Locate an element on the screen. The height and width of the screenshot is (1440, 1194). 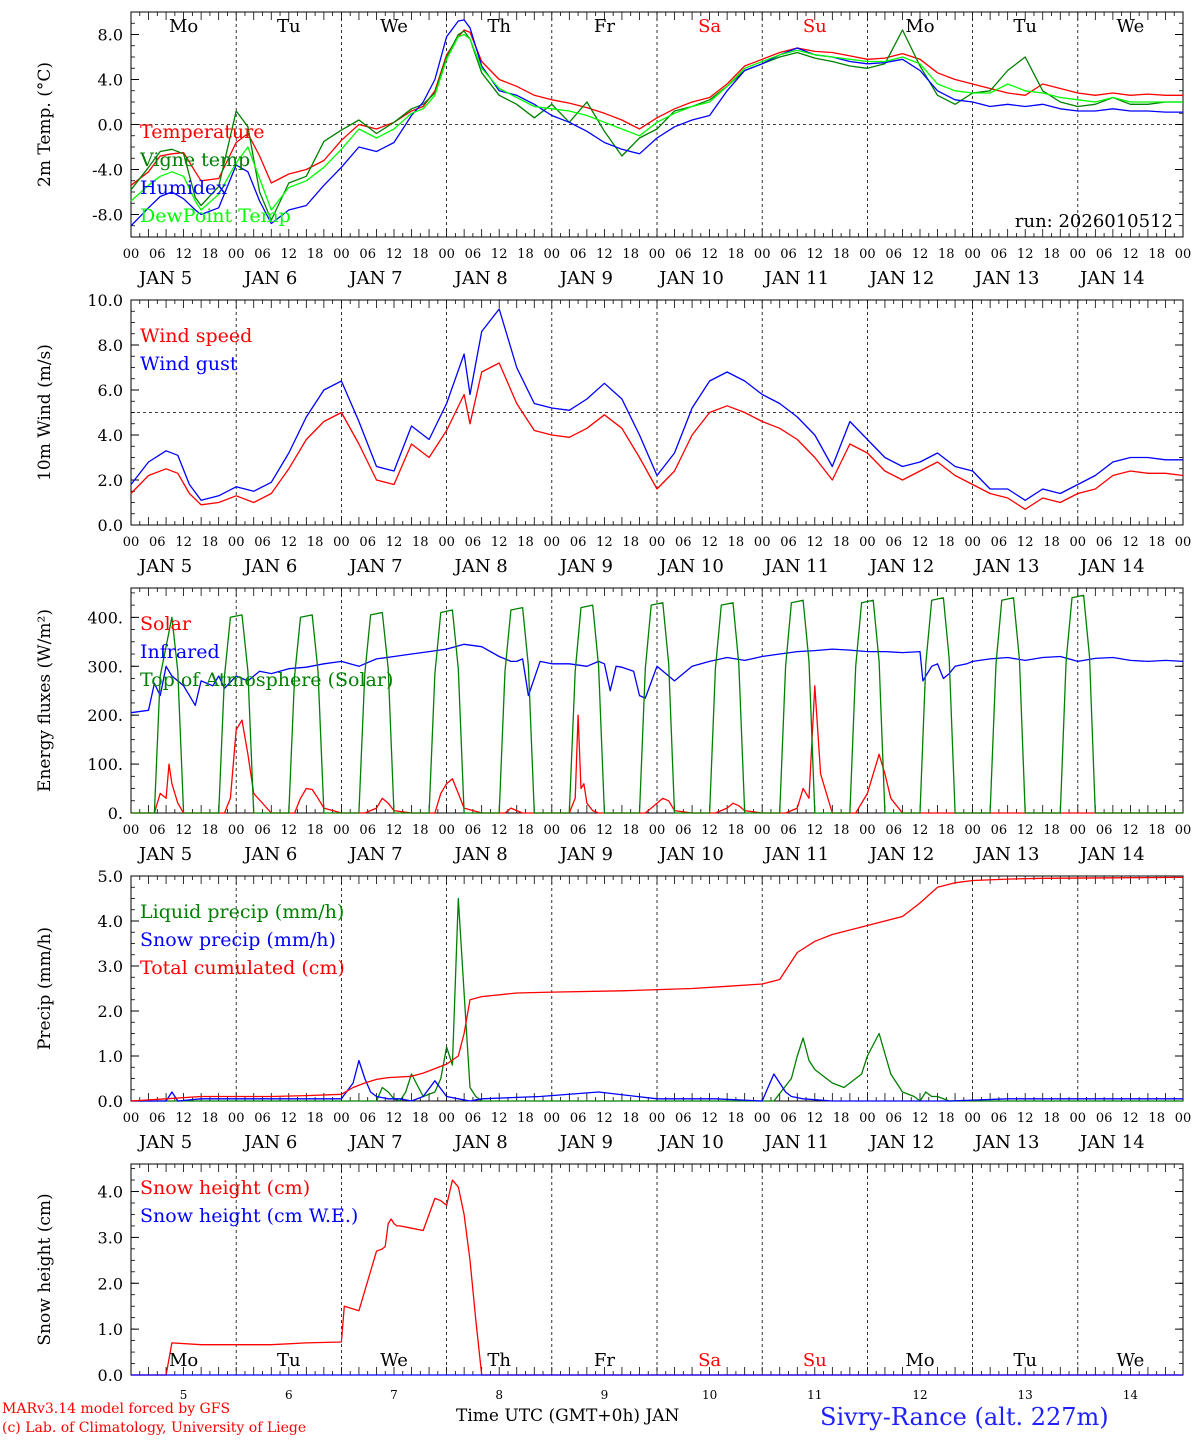
day-number-label: 9 is located at coordinates (605, 1395).